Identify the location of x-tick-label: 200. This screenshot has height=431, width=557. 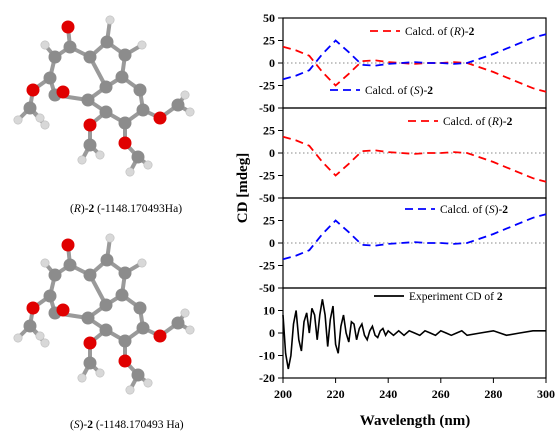
(283, 394).